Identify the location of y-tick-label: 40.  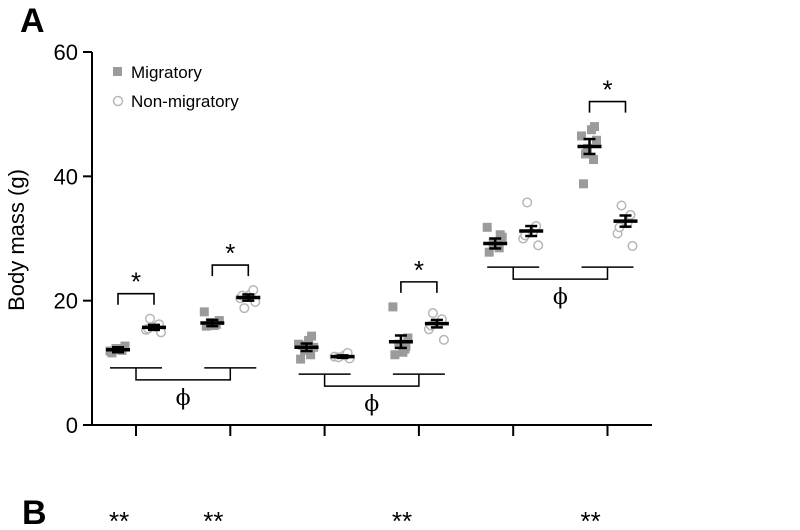
(66, 176).